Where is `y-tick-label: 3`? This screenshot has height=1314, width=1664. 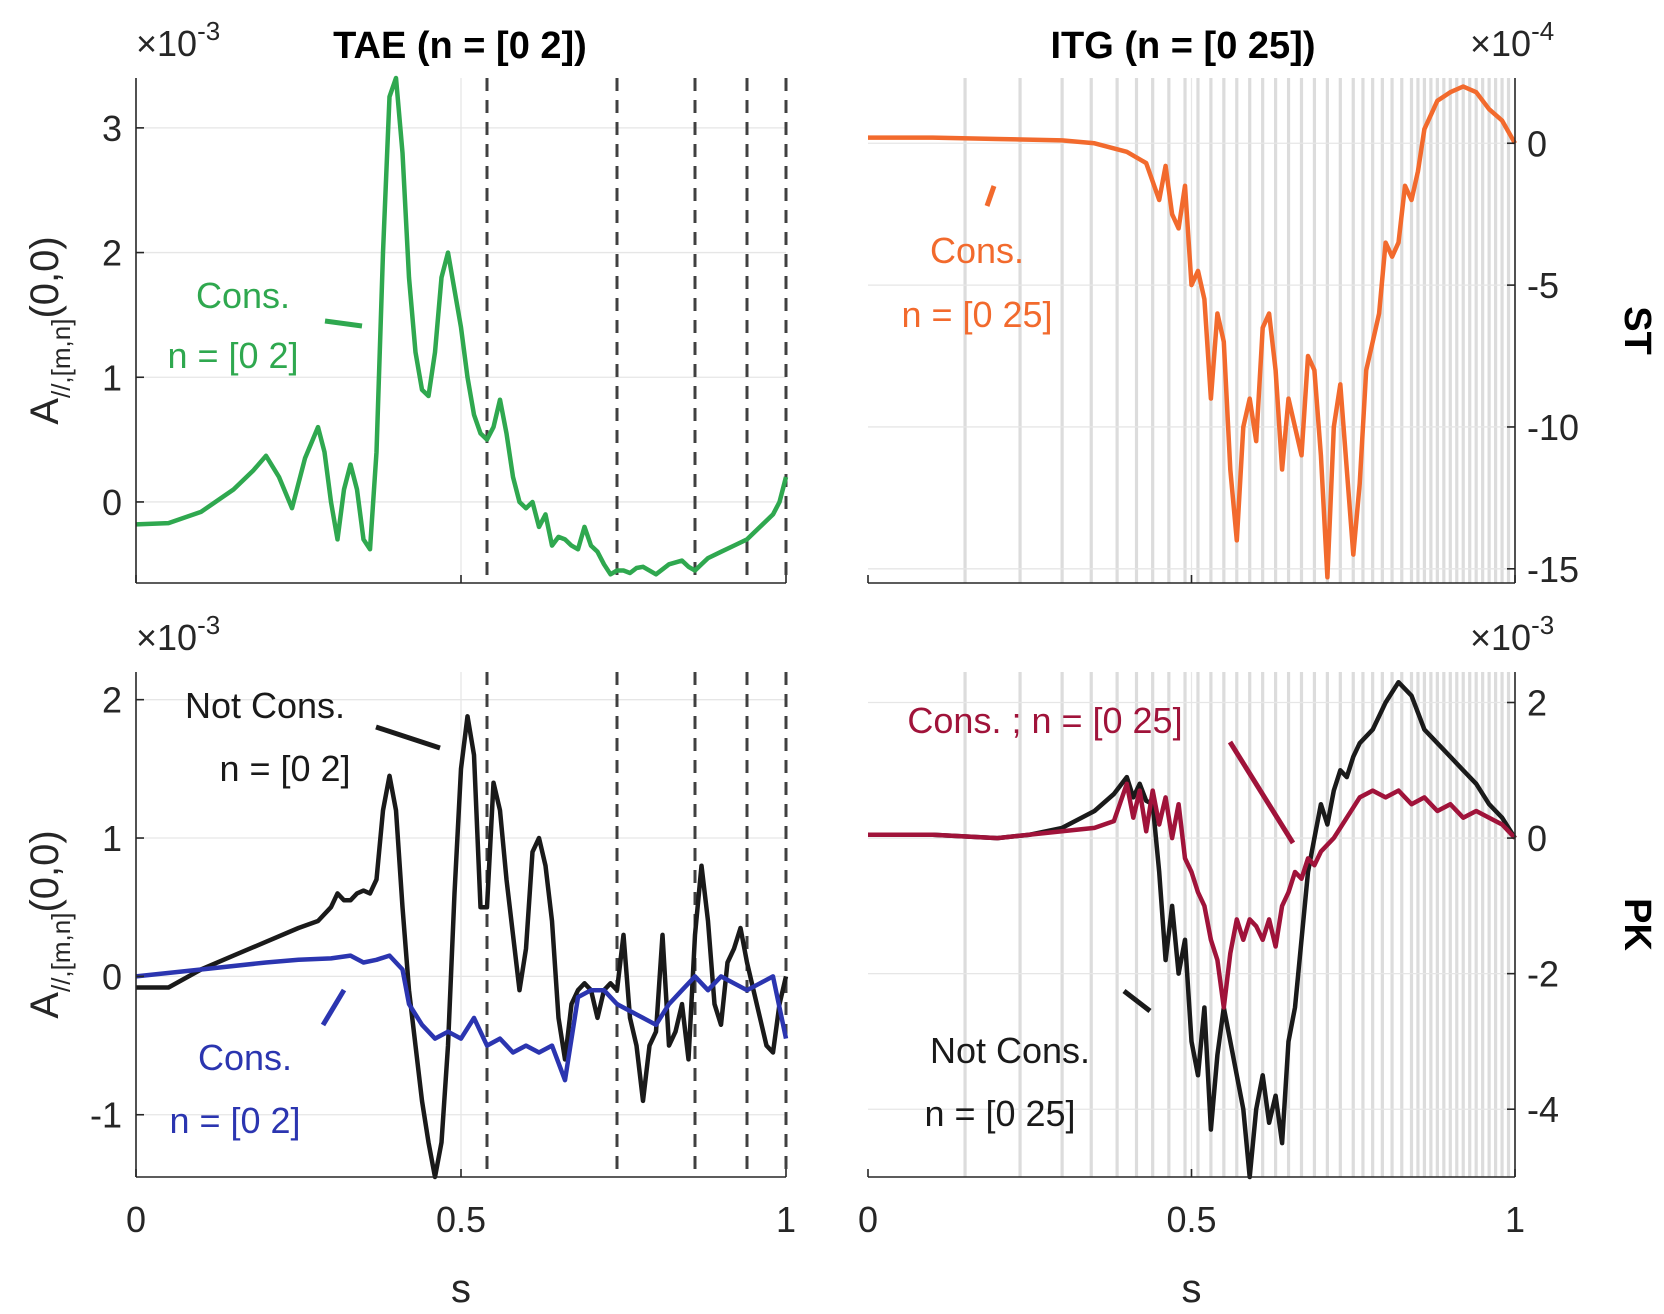
y-tick-label: 3 is located at coordinates (112, 128).